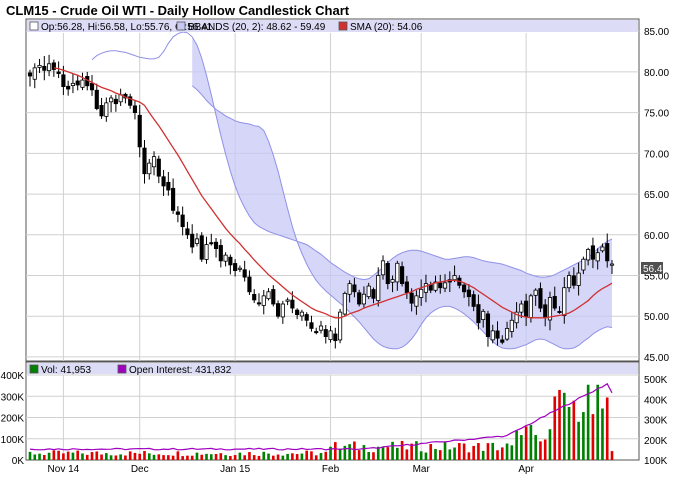 This screenshot has height=499, width=682. What do you see at coordinates (13, 397) in the screenshot?
I see `volume-tick-label: 300K` at bounding box center [13, 397].